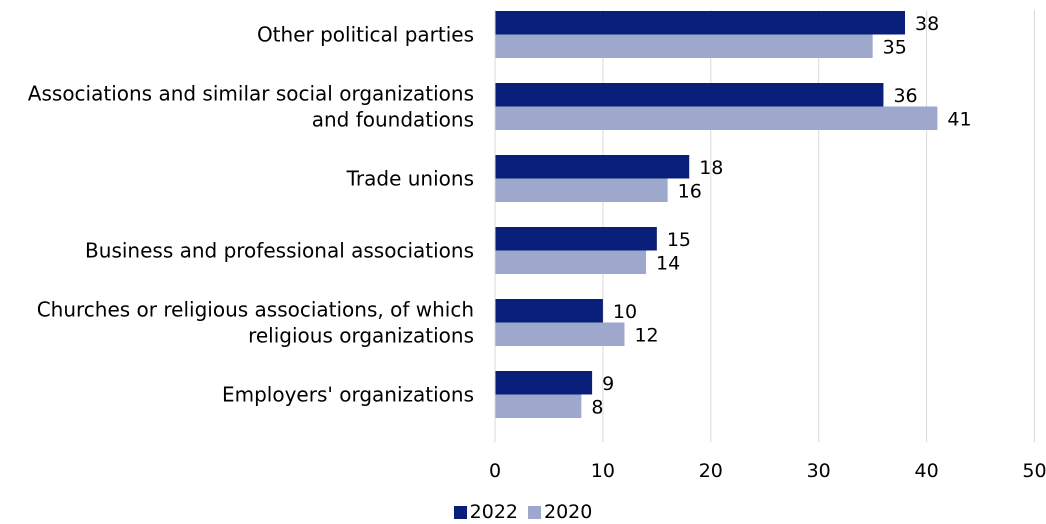  Describe the element at coordinates (690, 191) in the screenshot. I see `data-label-2020-2: 16` at that location.